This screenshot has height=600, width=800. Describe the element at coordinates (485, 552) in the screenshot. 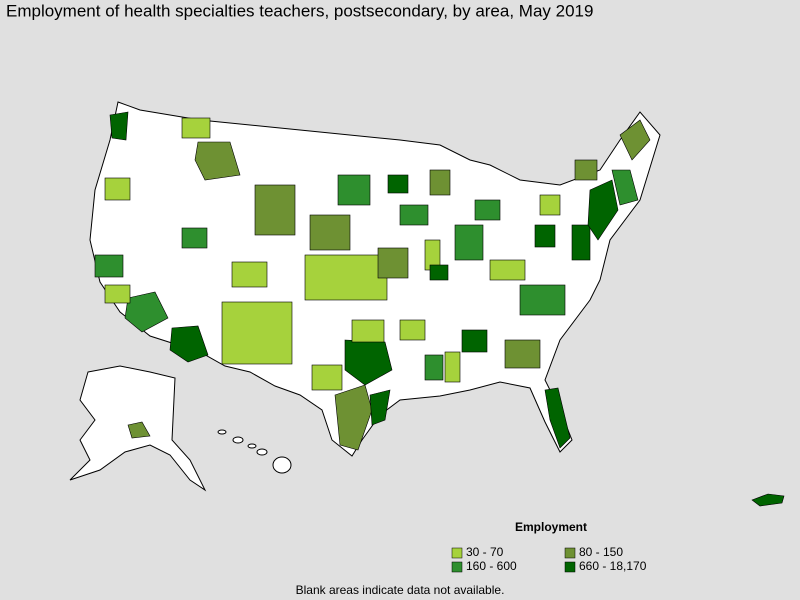

I see `legend-label: 30 - 70` at that location.